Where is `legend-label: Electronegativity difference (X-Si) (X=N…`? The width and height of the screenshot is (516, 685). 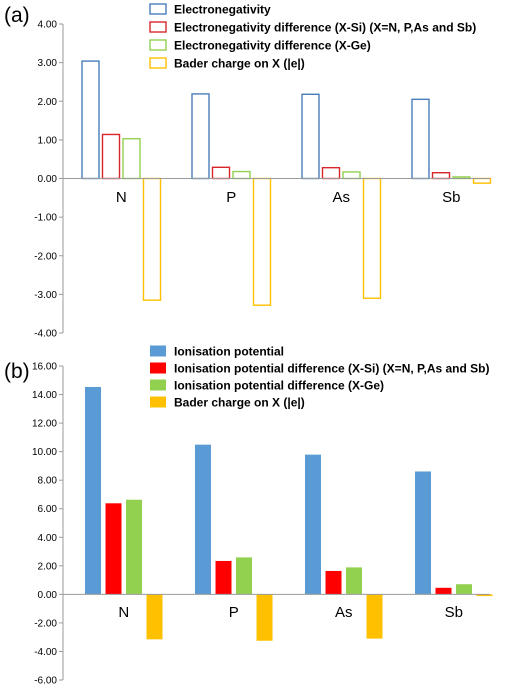
legend-label: Electronegativity difference (X-Si) (X=N… is located at coordinates (325, 28).